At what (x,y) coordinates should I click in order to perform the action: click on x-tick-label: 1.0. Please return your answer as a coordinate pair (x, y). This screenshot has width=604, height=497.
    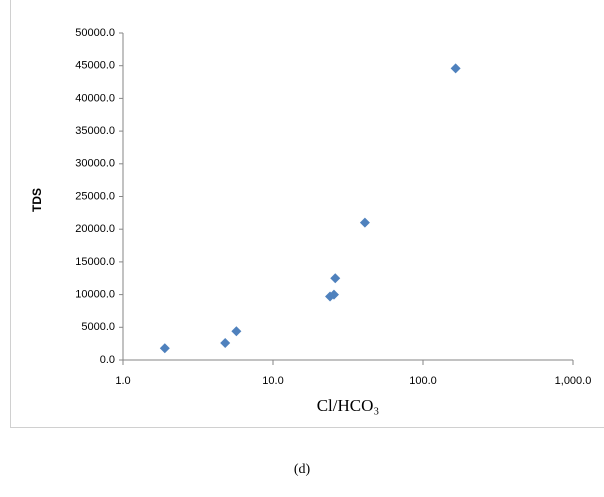
    Looking at the image, I should click on (122, 381).